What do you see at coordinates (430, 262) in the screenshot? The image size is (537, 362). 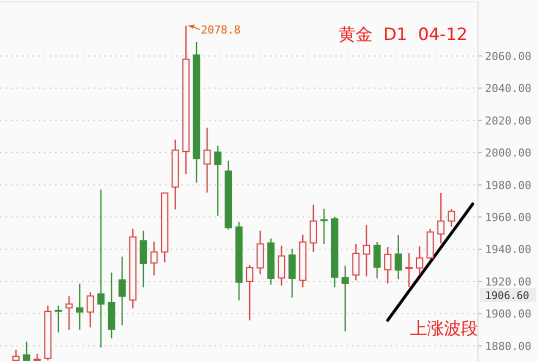 I see `line-series` at bounding box center [430, 262].